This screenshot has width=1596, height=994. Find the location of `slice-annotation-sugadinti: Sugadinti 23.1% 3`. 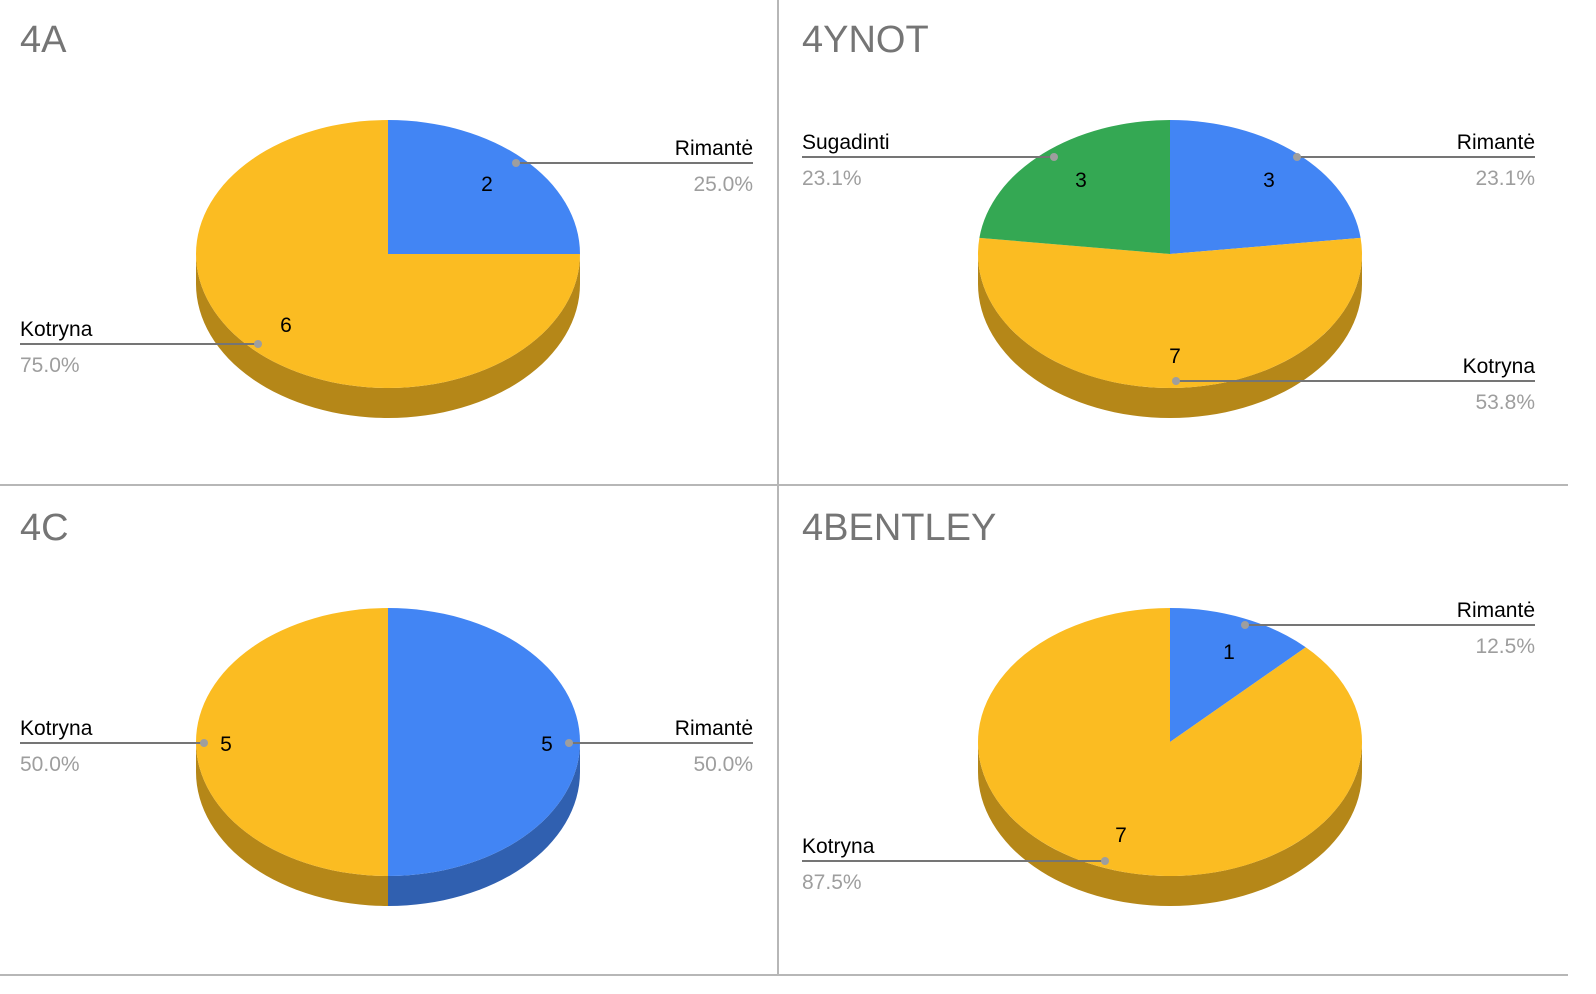

slice-annotation-sugadinti: Sugadinti 23.1% 3 is located at coordinates (944, 161).